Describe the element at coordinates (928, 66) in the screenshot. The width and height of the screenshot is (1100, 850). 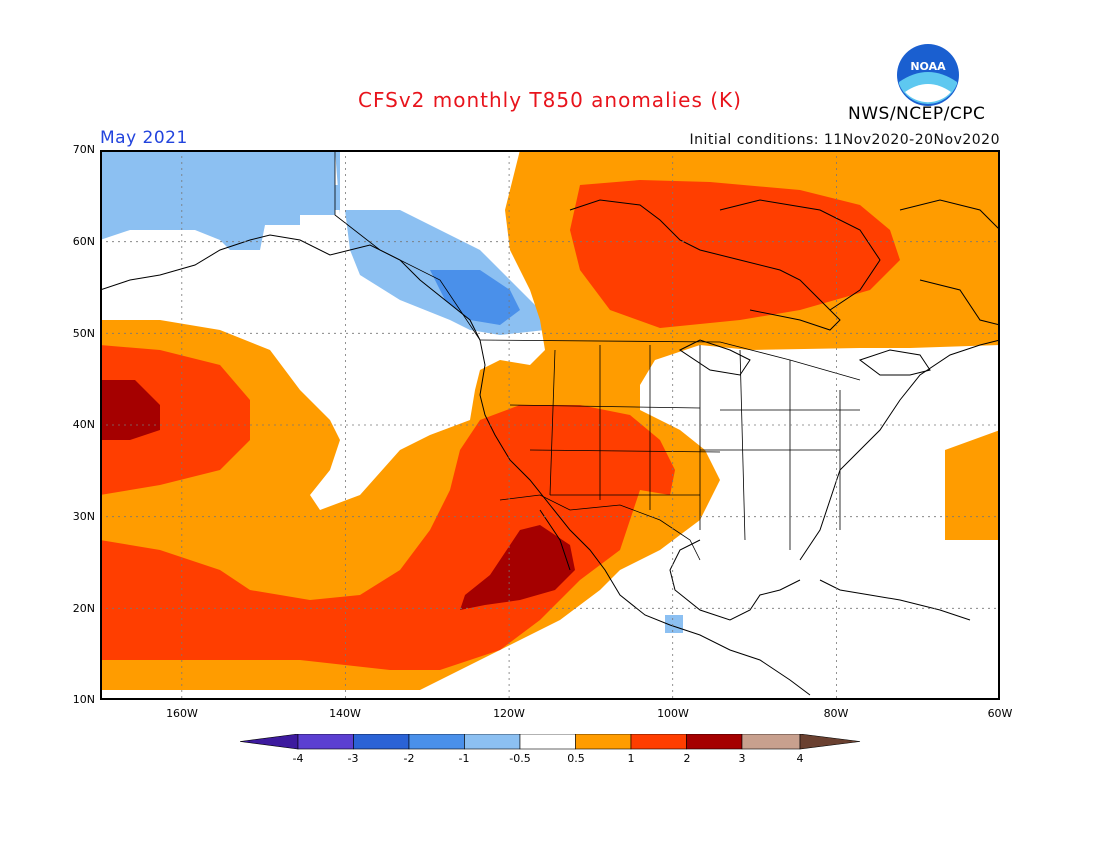
I see `logo-text: NOAA` at that location.